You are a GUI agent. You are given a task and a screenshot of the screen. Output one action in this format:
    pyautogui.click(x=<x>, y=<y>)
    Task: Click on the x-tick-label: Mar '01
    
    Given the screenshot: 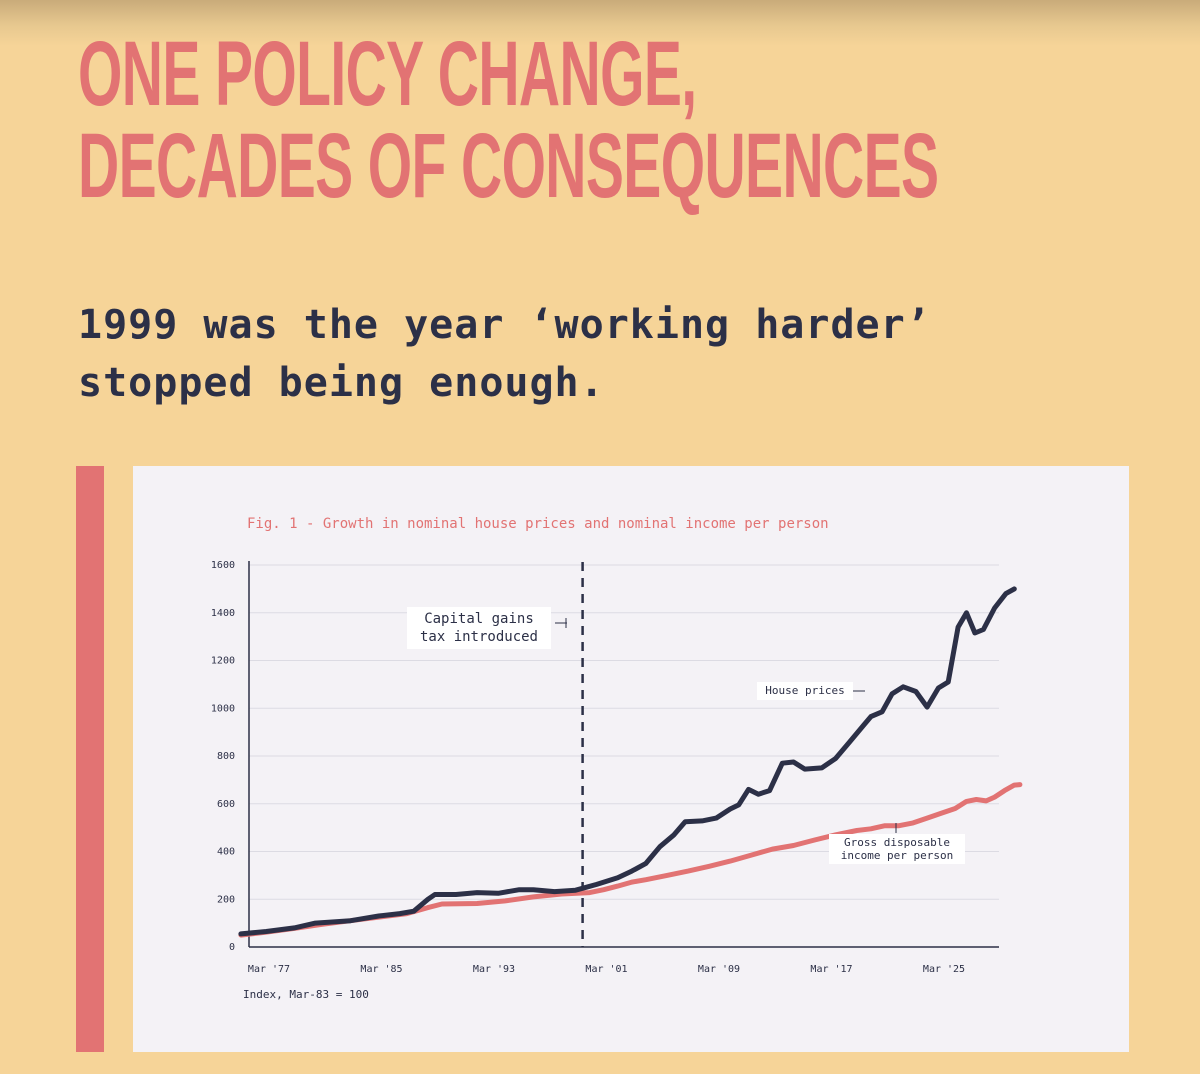 What is the action you would take?
    pyautogui.click(x=606, y=969)
    